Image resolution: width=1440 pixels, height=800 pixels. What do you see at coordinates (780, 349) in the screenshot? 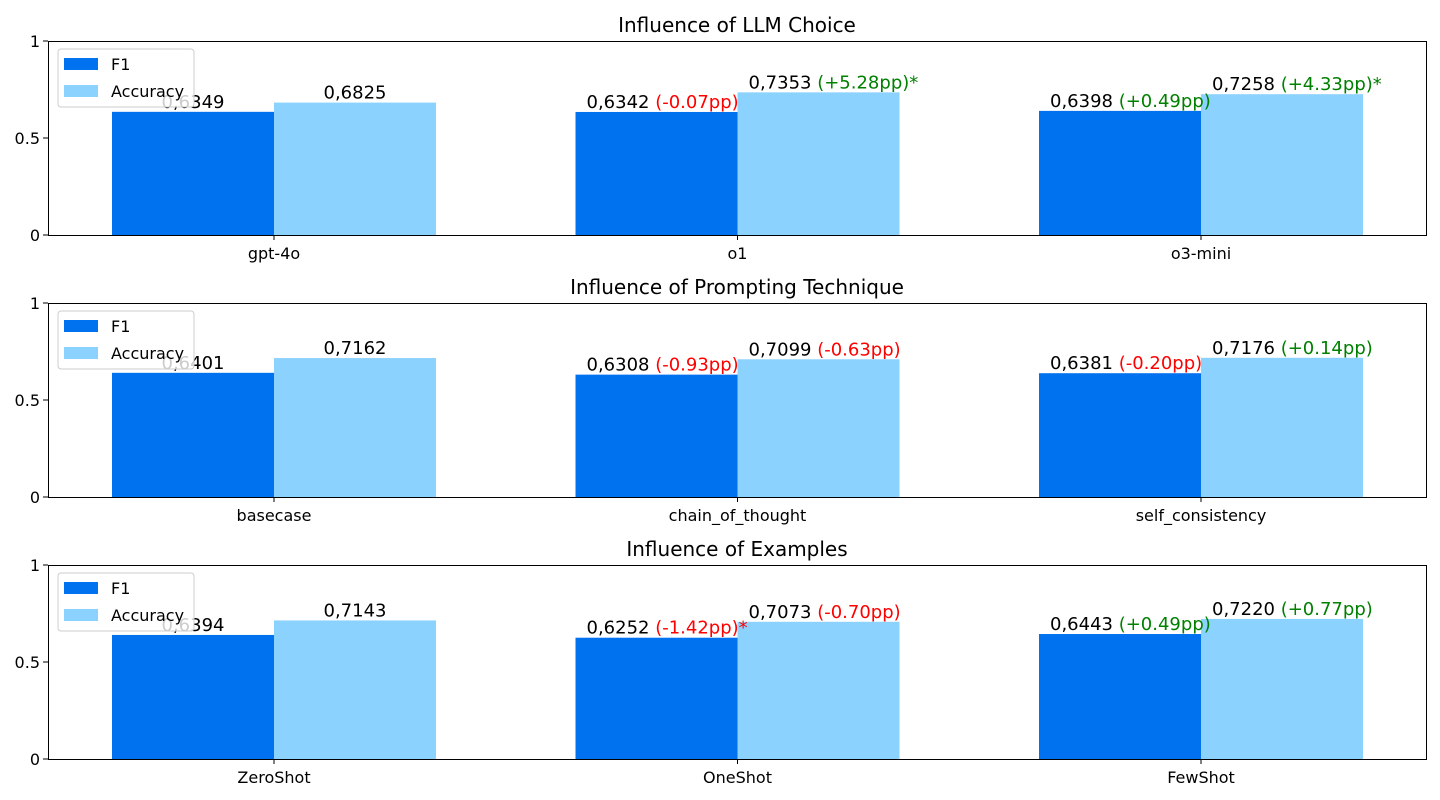
I see `data-value: 0,7099` at bounding box center [780, 349].